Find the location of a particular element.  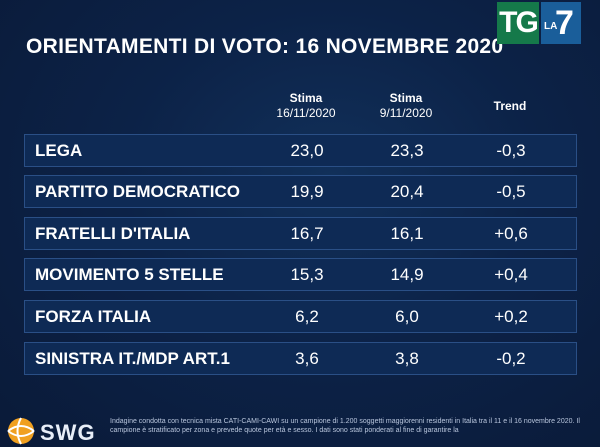

party-name: SINISTRA IT./MDP ART.1 is located at coordinates (132, 358).